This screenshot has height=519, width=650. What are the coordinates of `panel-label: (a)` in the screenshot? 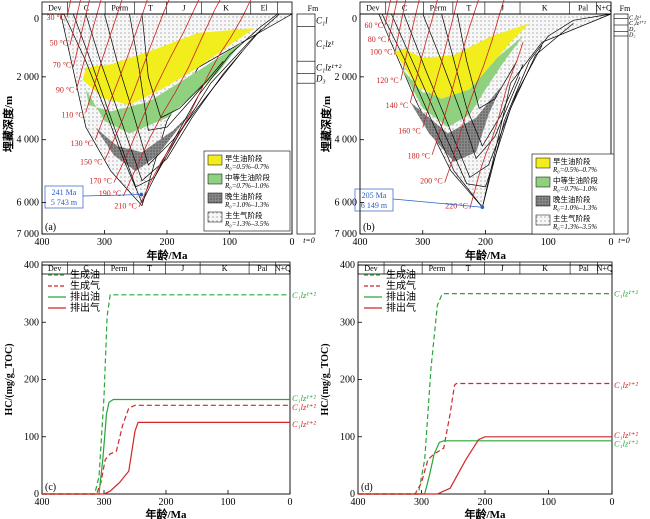 It's located at (50, 227).